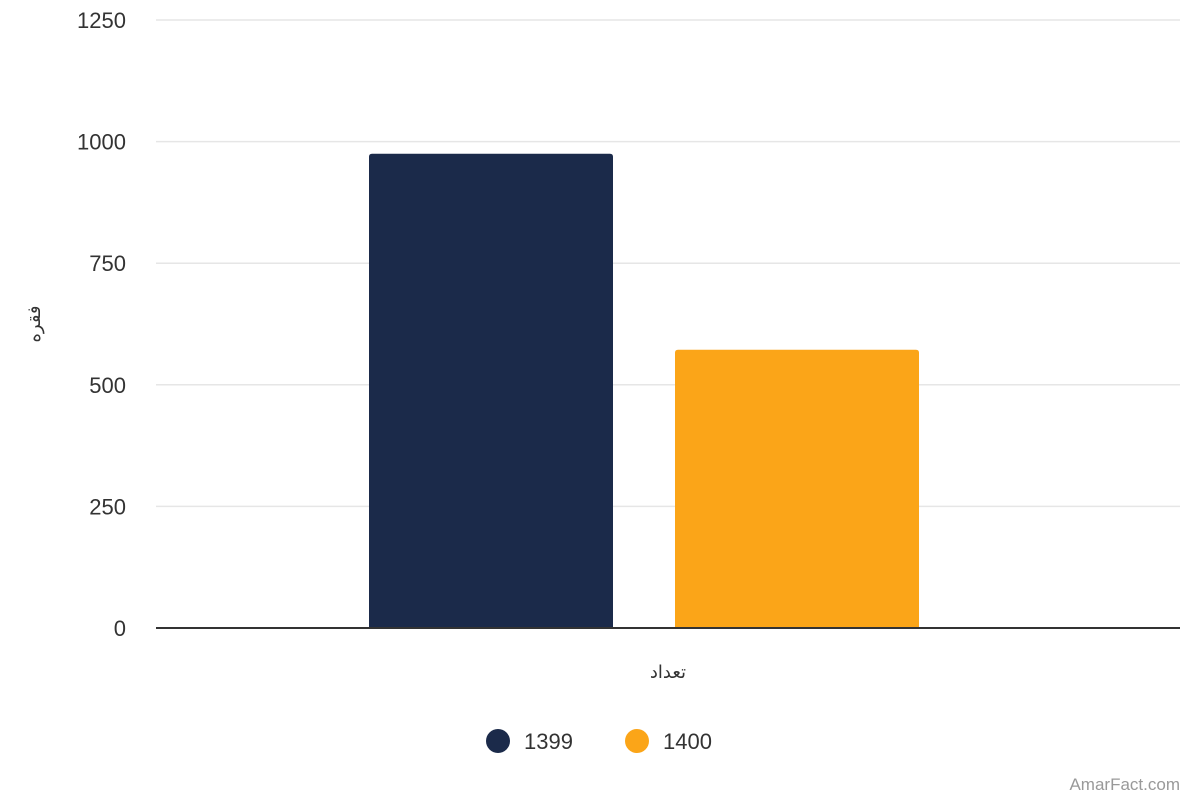 The height and width of the screenshot is (800, 1200). What do you see at coordinates (107, 263) in the screenshot?
I see `y-tick-label: 750` at bounding box center [107, 263].